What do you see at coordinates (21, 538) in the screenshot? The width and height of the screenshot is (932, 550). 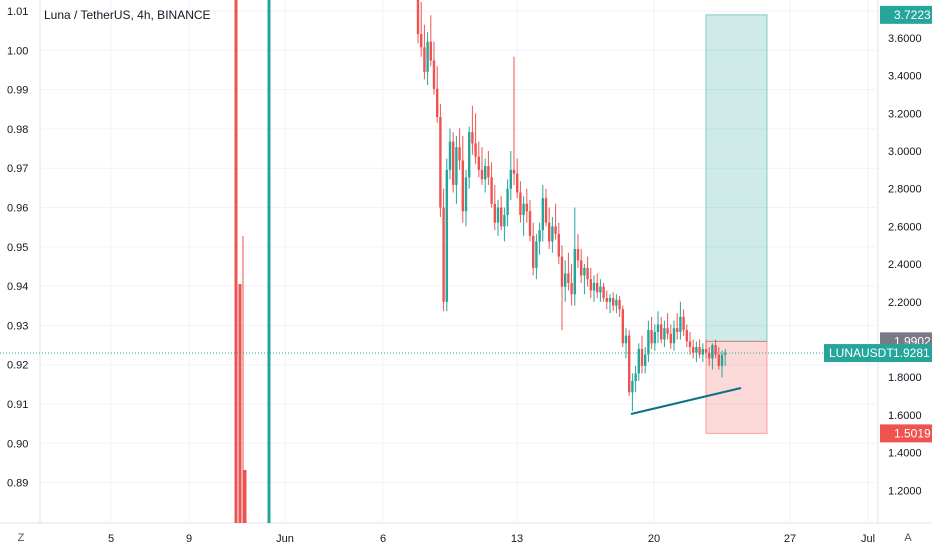 I see `left-scale-button: Z` at bounding box center [21, 538].